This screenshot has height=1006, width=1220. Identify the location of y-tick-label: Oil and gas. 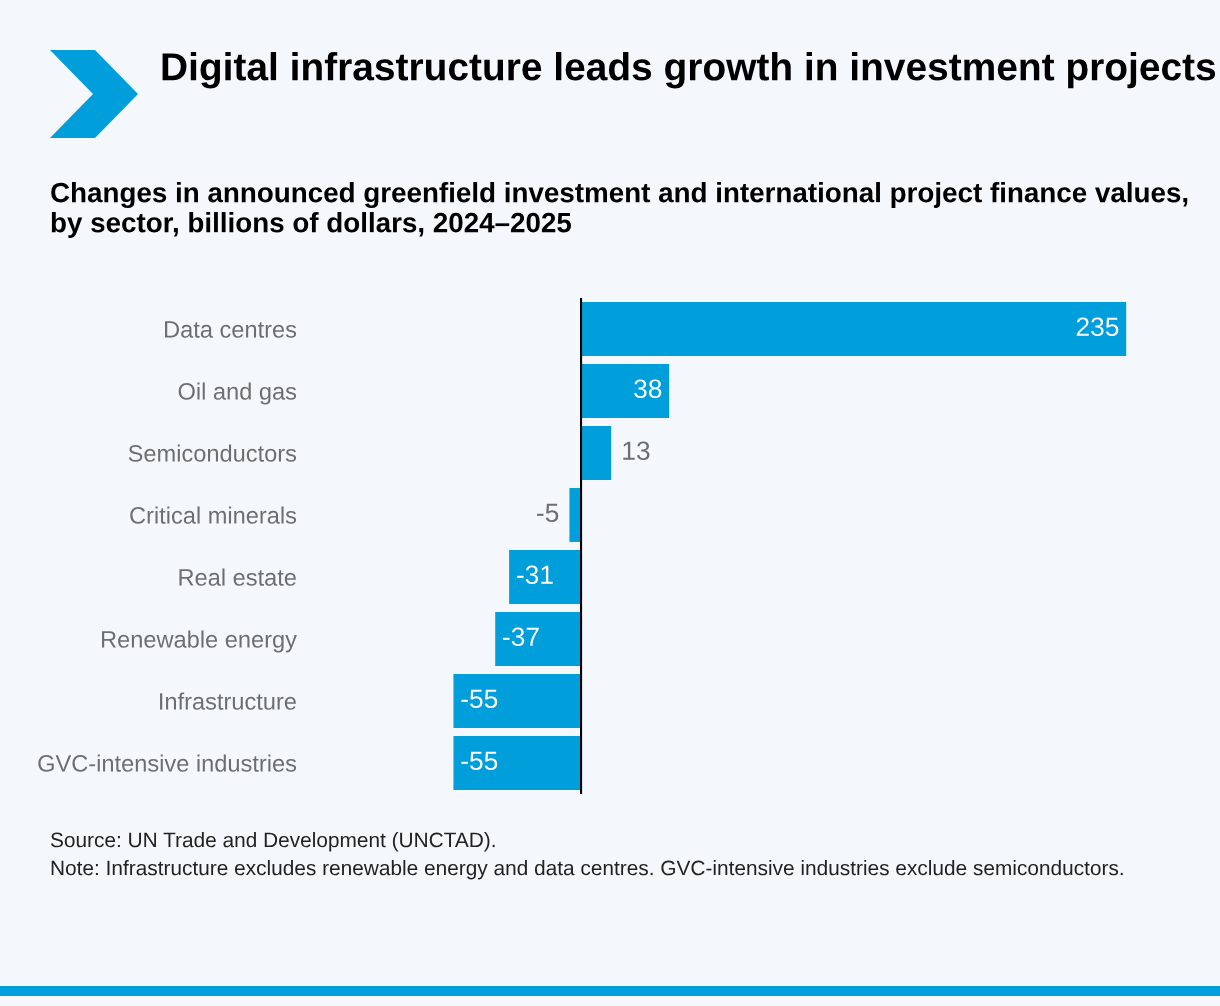
(237, 393).